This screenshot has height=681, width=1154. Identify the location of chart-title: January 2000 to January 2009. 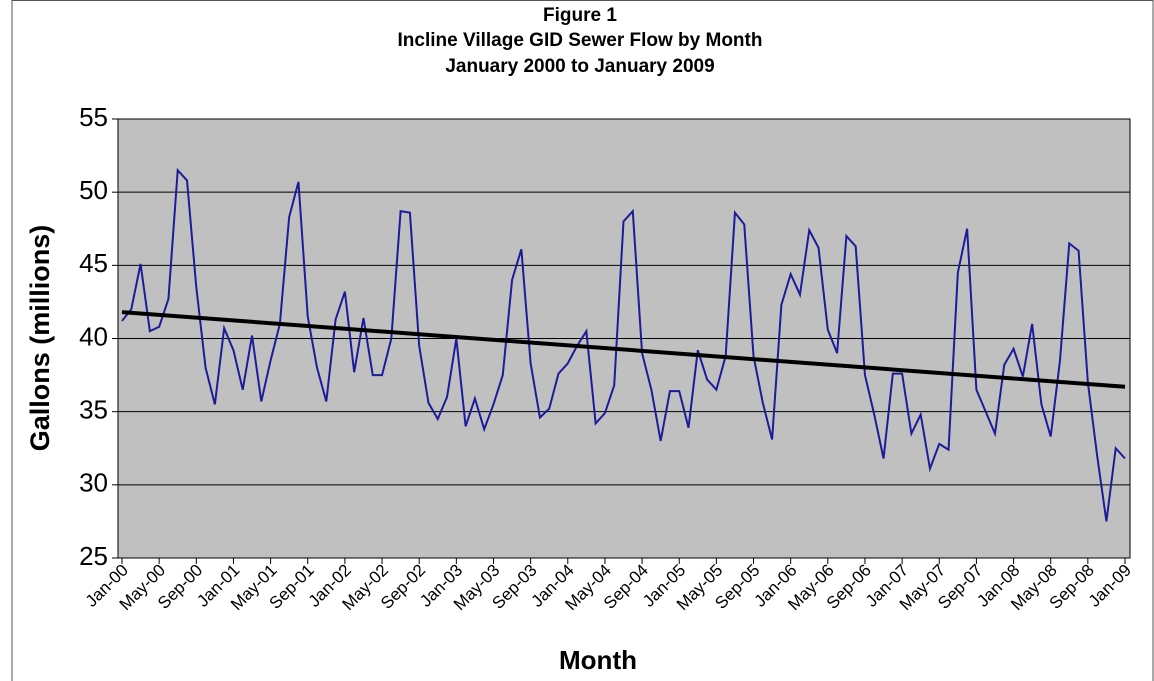
(579, 66).